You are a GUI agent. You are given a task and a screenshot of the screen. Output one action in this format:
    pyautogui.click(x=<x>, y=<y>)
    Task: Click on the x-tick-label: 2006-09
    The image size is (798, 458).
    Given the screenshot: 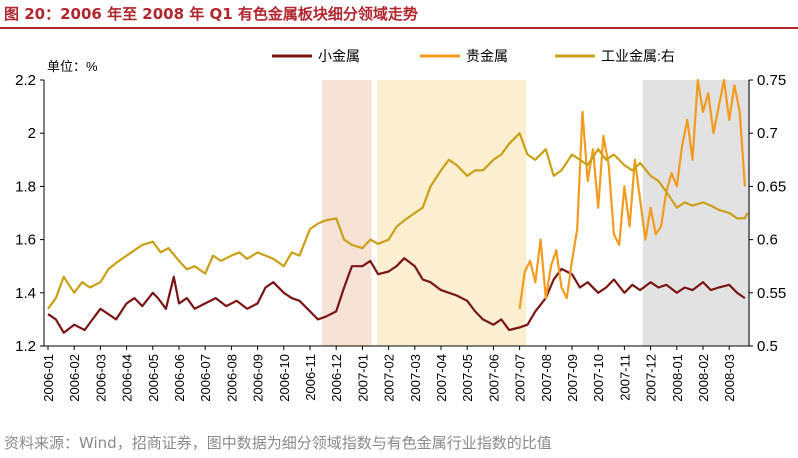 What is the action you would take?
    pyautogui.click(x=258, y=378)
    